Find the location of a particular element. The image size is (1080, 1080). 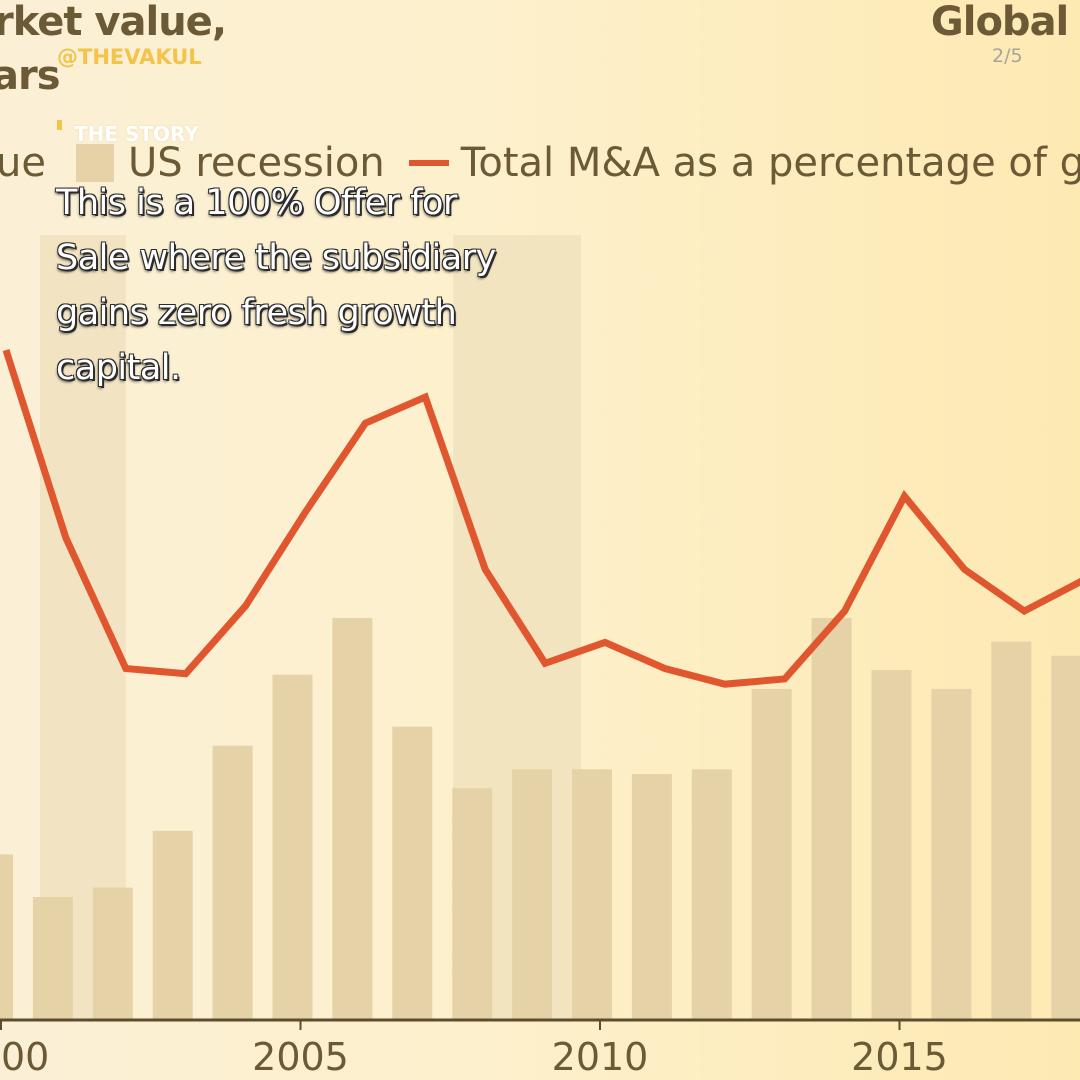

bar-2014 is located at coordinates (831, 818).